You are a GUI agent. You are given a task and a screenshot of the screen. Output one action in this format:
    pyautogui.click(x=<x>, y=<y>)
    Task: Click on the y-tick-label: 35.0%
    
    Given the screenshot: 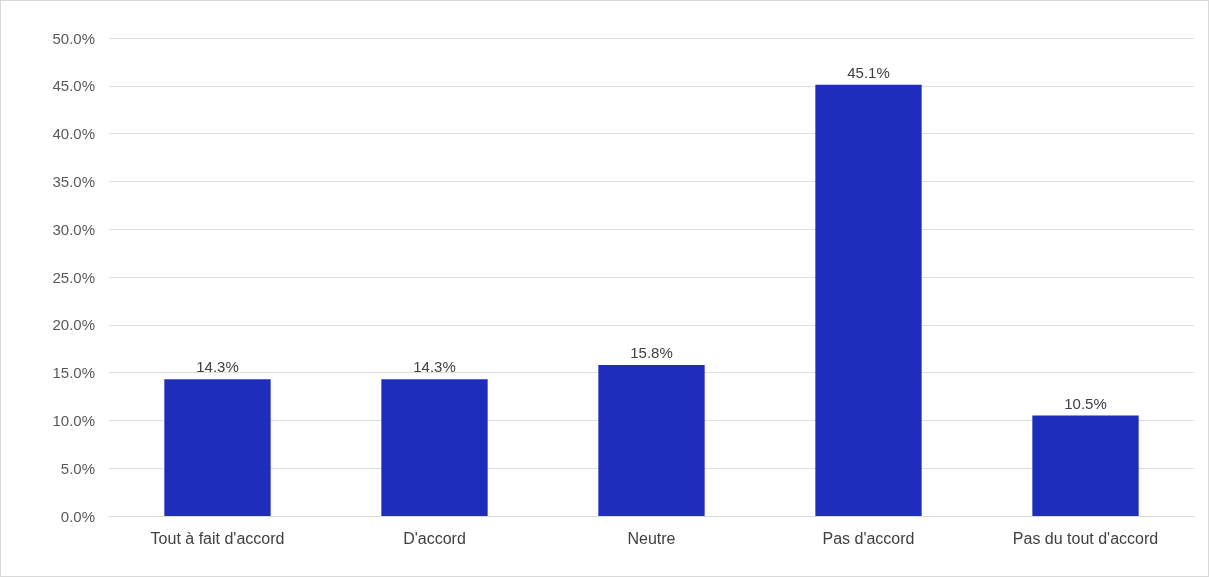 What is the action you would take?
    pyautogui.click(x=73, y=181)
    